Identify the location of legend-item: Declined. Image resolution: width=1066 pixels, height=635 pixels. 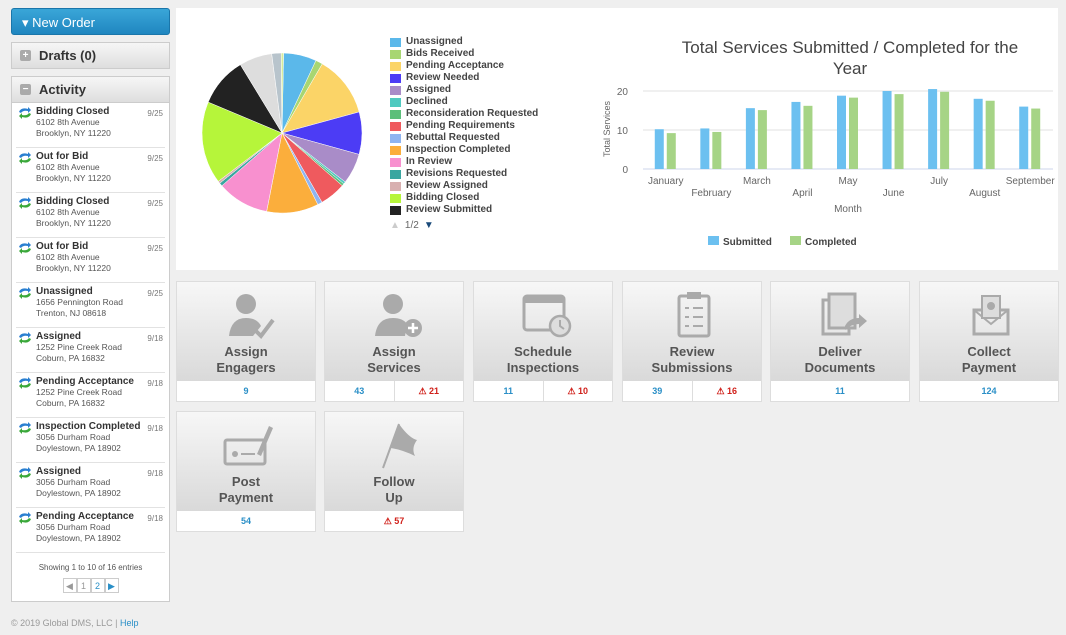
(464, 102).